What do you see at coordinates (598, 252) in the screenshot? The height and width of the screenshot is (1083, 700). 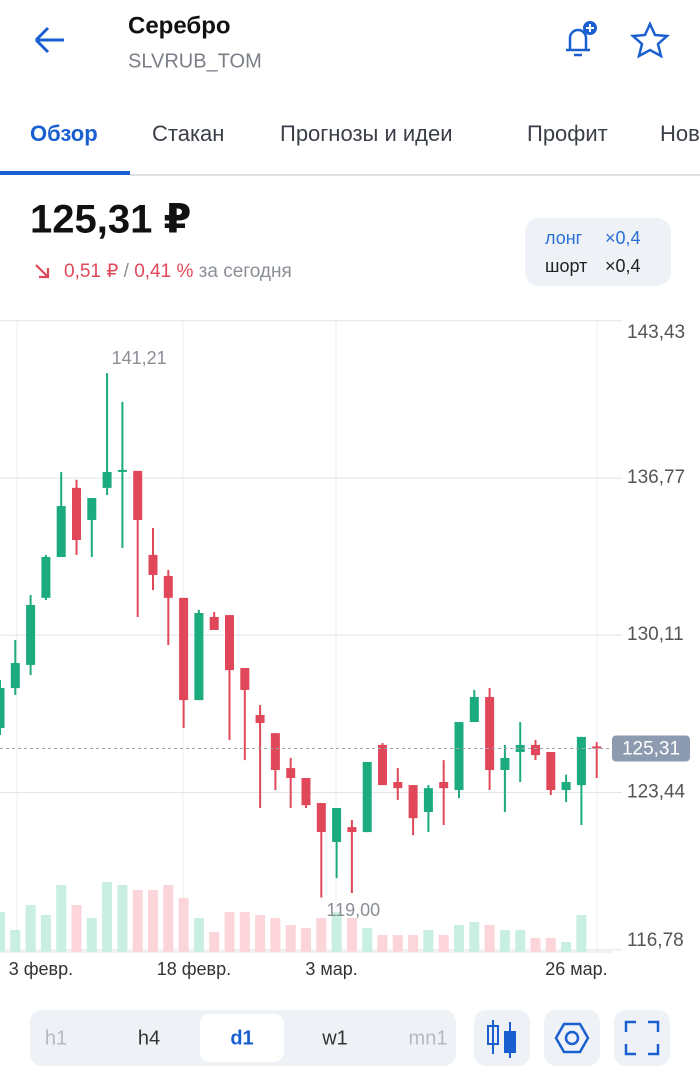 I see `leverage-box` at bounding box center [598, 252].